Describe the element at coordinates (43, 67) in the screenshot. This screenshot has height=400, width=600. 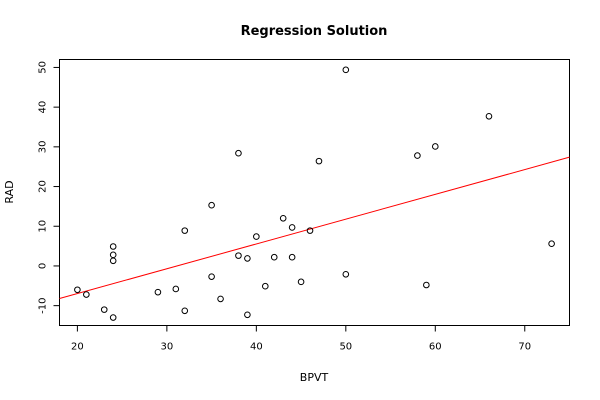
I see `y-tick-label: 50` at that location.